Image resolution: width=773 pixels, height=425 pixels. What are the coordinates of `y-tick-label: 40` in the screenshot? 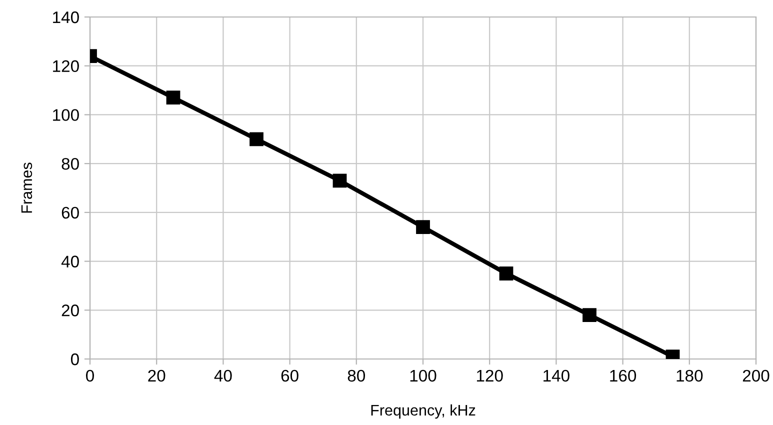 It's located at (70, 262).